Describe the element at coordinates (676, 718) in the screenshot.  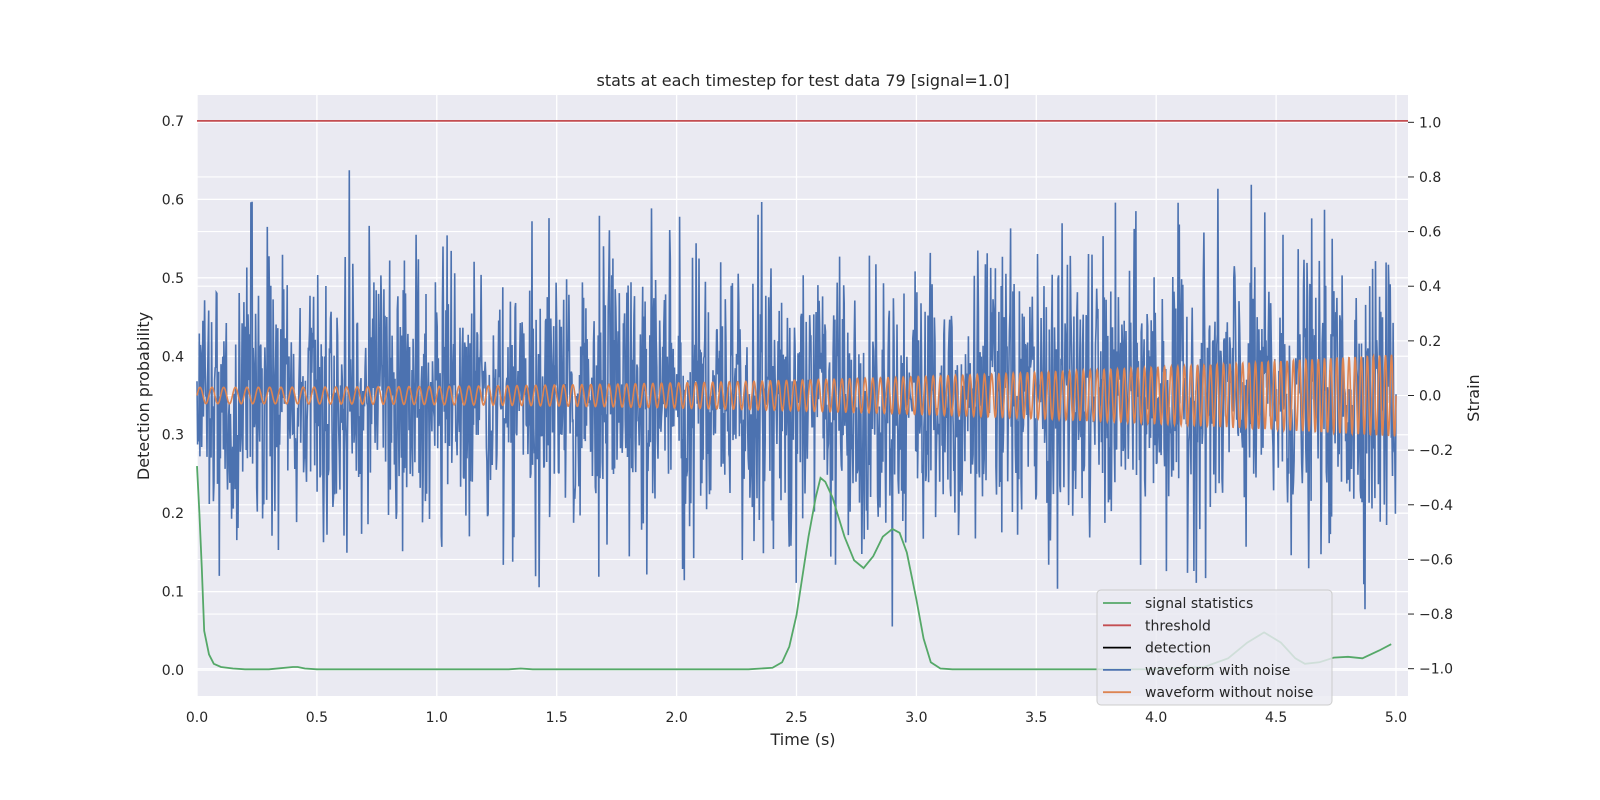
I see `x-tick-label: 2.0` at that location.